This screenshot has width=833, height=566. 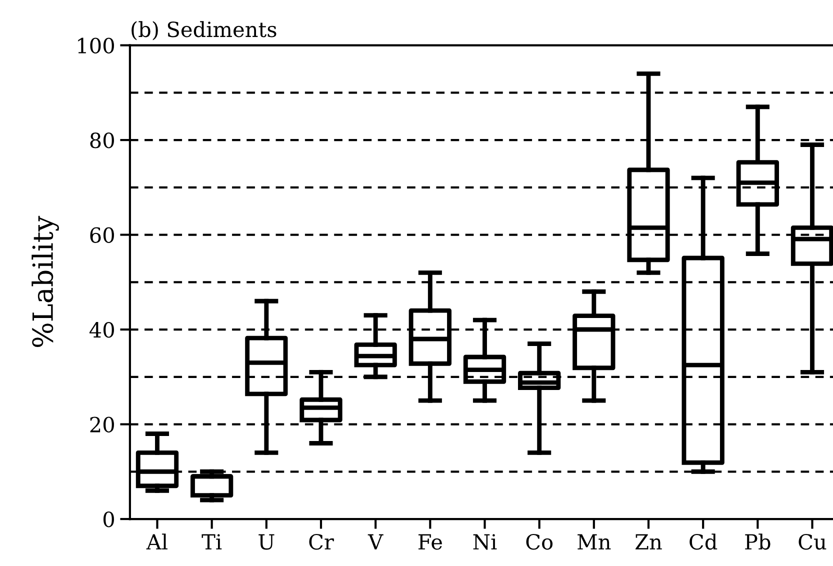 What do you see at coordinates (485, 542) in the screenshot?
I see `x-tick-label: Ni` at bounding box center [485, 542].